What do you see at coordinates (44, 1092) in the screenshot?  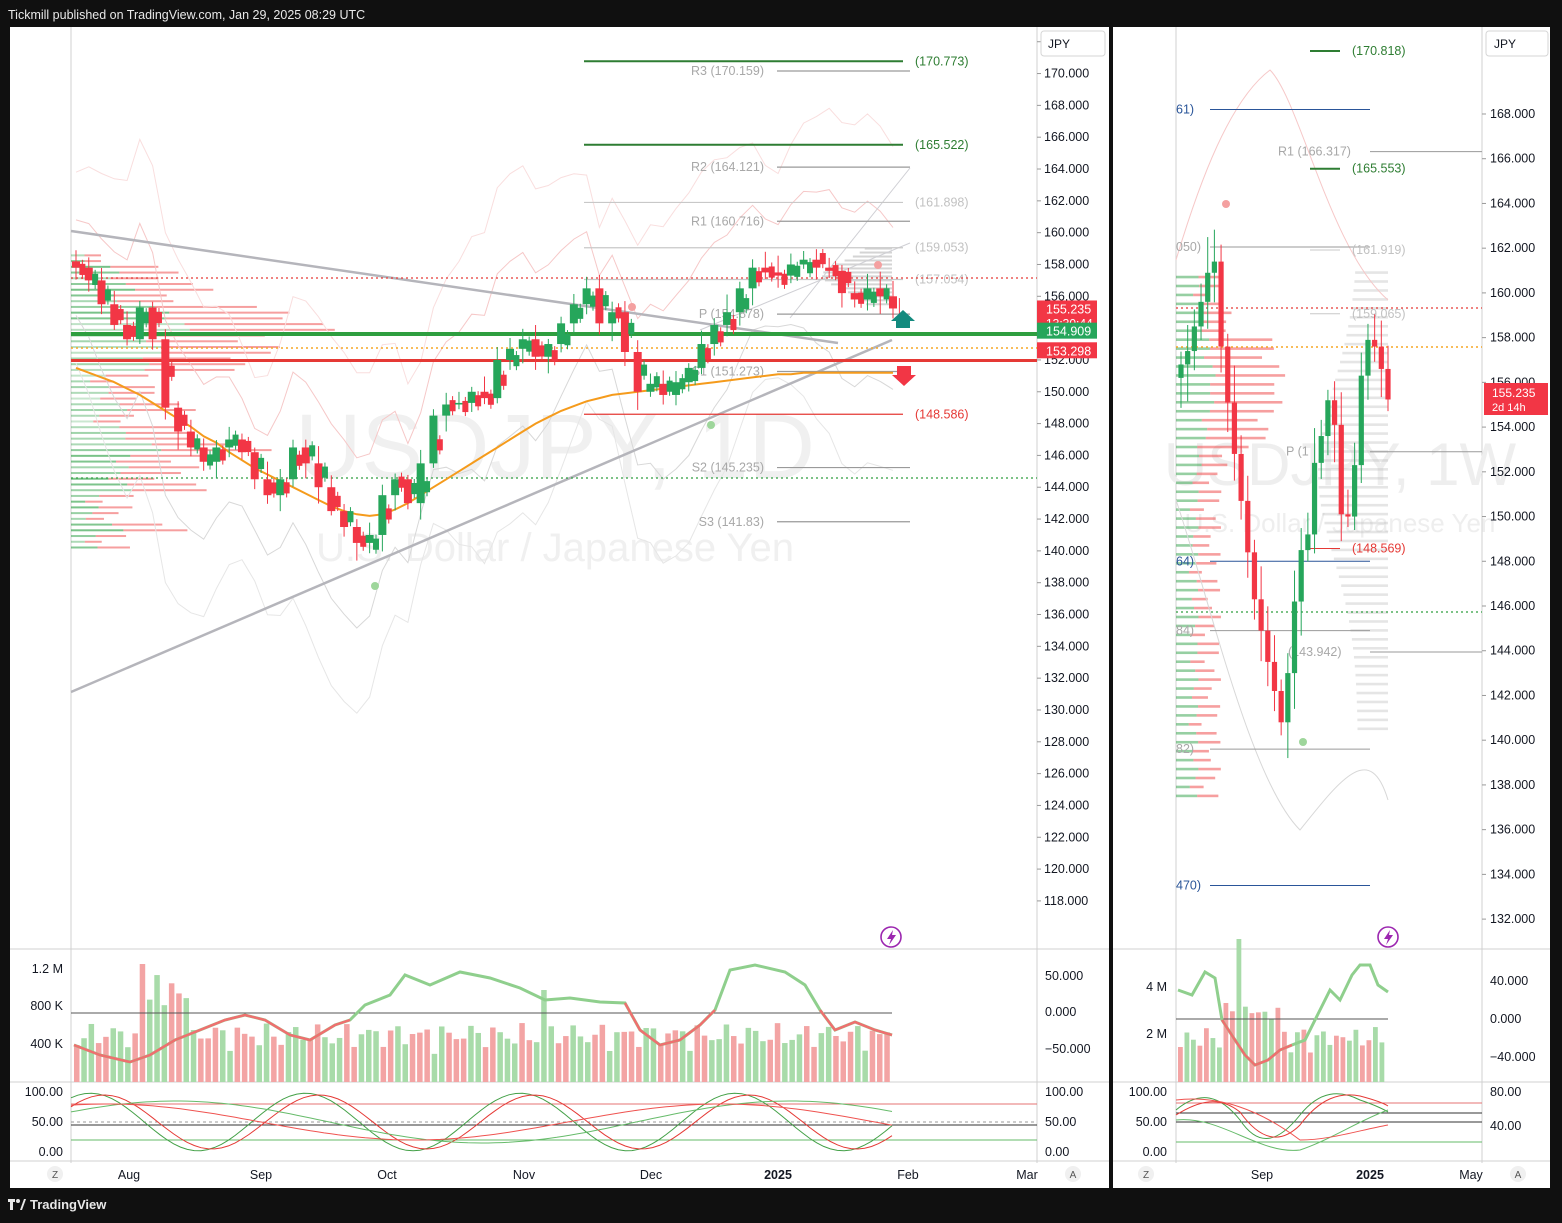 I see `stoch-tick-label: 100.00` at bounding box center [44, 1092].